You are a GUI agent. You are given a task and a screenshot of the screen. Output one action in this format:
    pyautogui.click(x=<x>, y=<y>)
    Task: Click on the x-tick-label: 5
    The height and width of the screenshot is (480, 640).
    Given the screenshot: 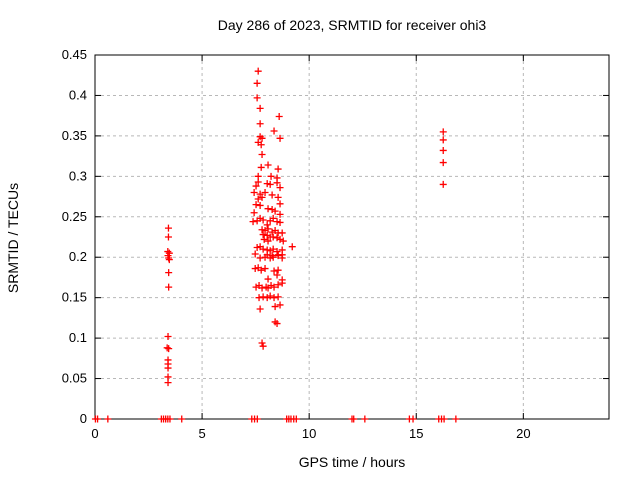 What is the action you would take?
    pyautogui.click(x=201, y=433)
    